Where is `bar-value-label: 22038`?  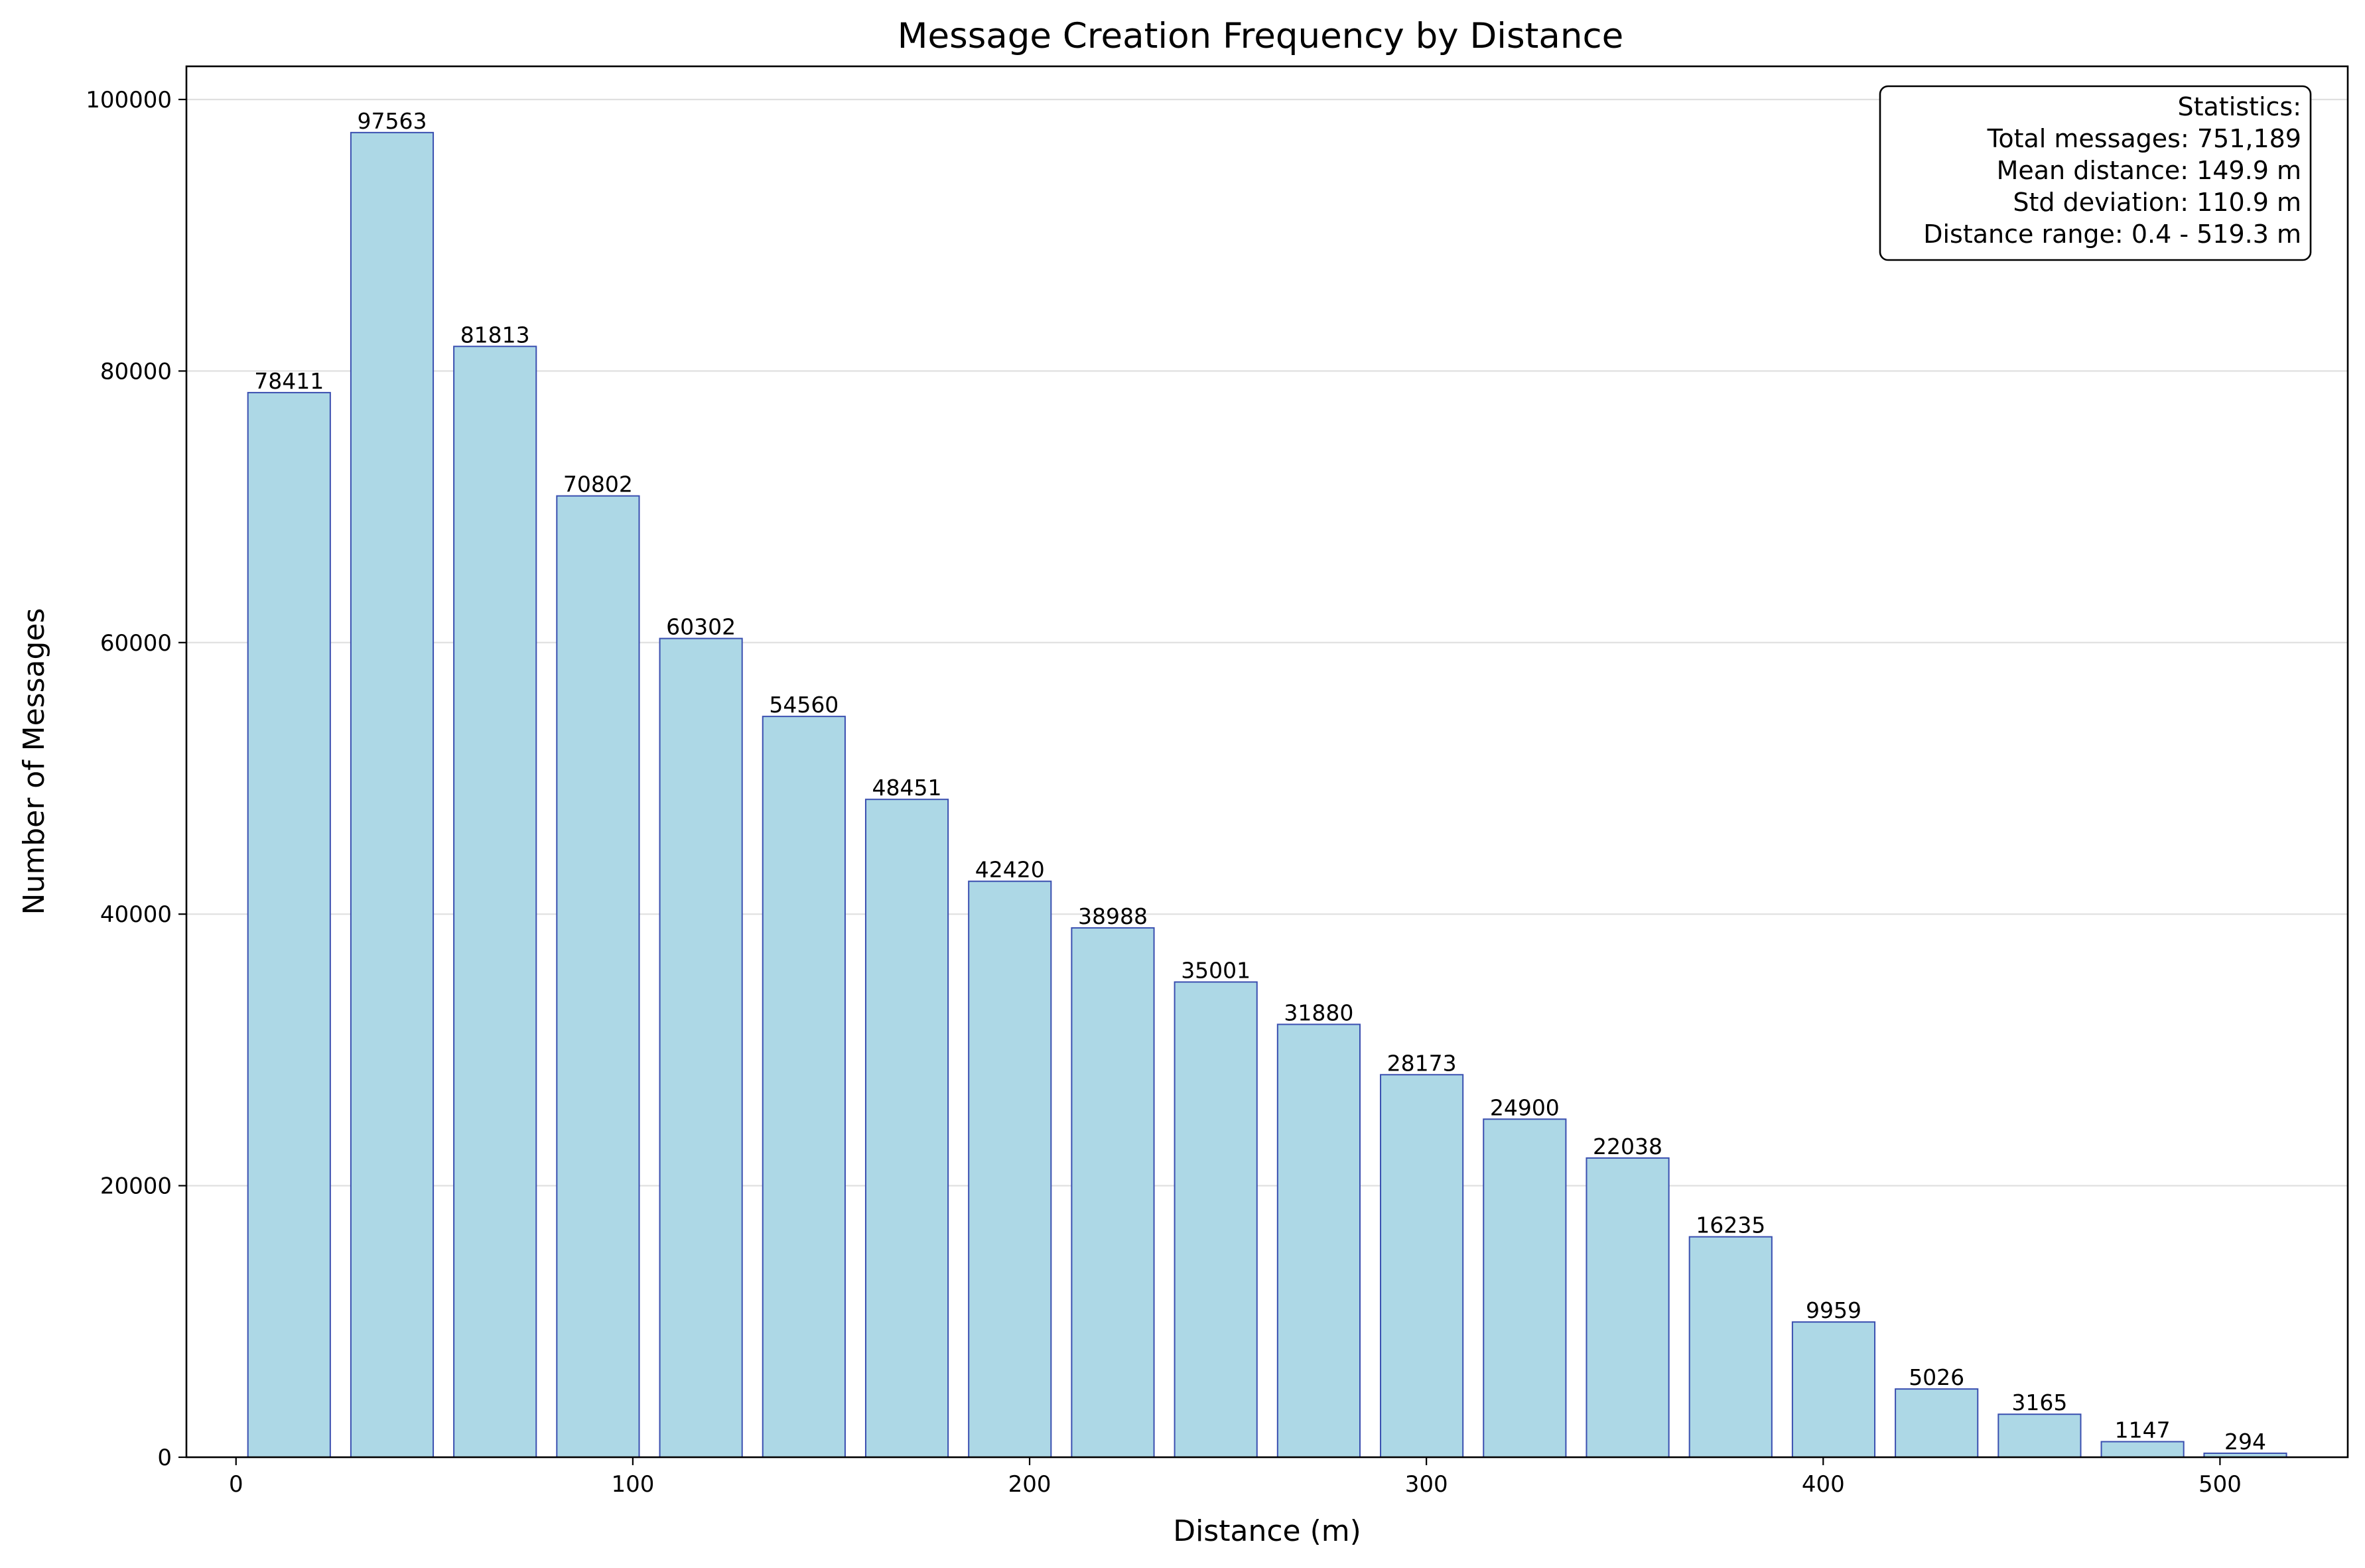 bar-value-label: 22038 is located at coordinates (1627, 1146).